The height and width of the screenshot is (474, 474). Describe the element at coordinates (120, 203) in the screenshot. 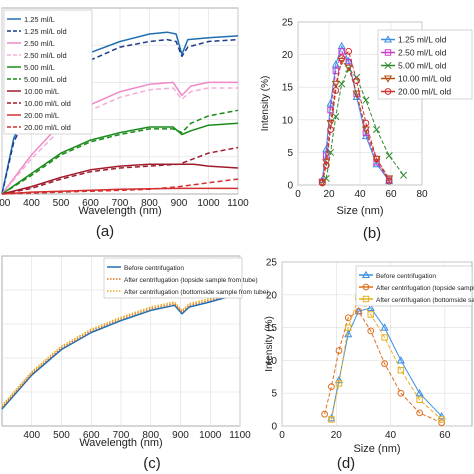

I see `x-tick-label: 700` at that location.